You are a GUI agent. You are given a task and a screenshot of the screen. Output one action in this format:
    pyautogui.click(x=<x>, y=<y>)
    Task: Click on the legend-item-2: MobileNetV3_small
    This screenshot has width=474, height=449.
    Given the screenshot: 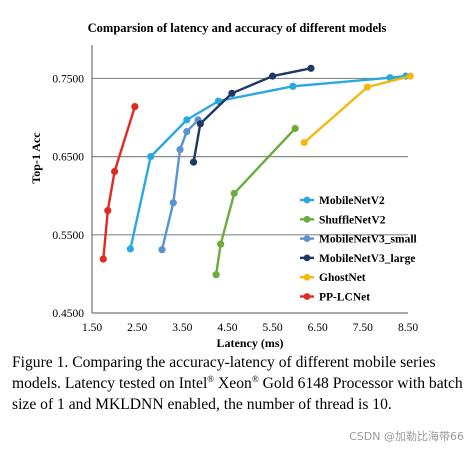 What is the action you would take?
    pyautogui.click(x=358, y=240)
    